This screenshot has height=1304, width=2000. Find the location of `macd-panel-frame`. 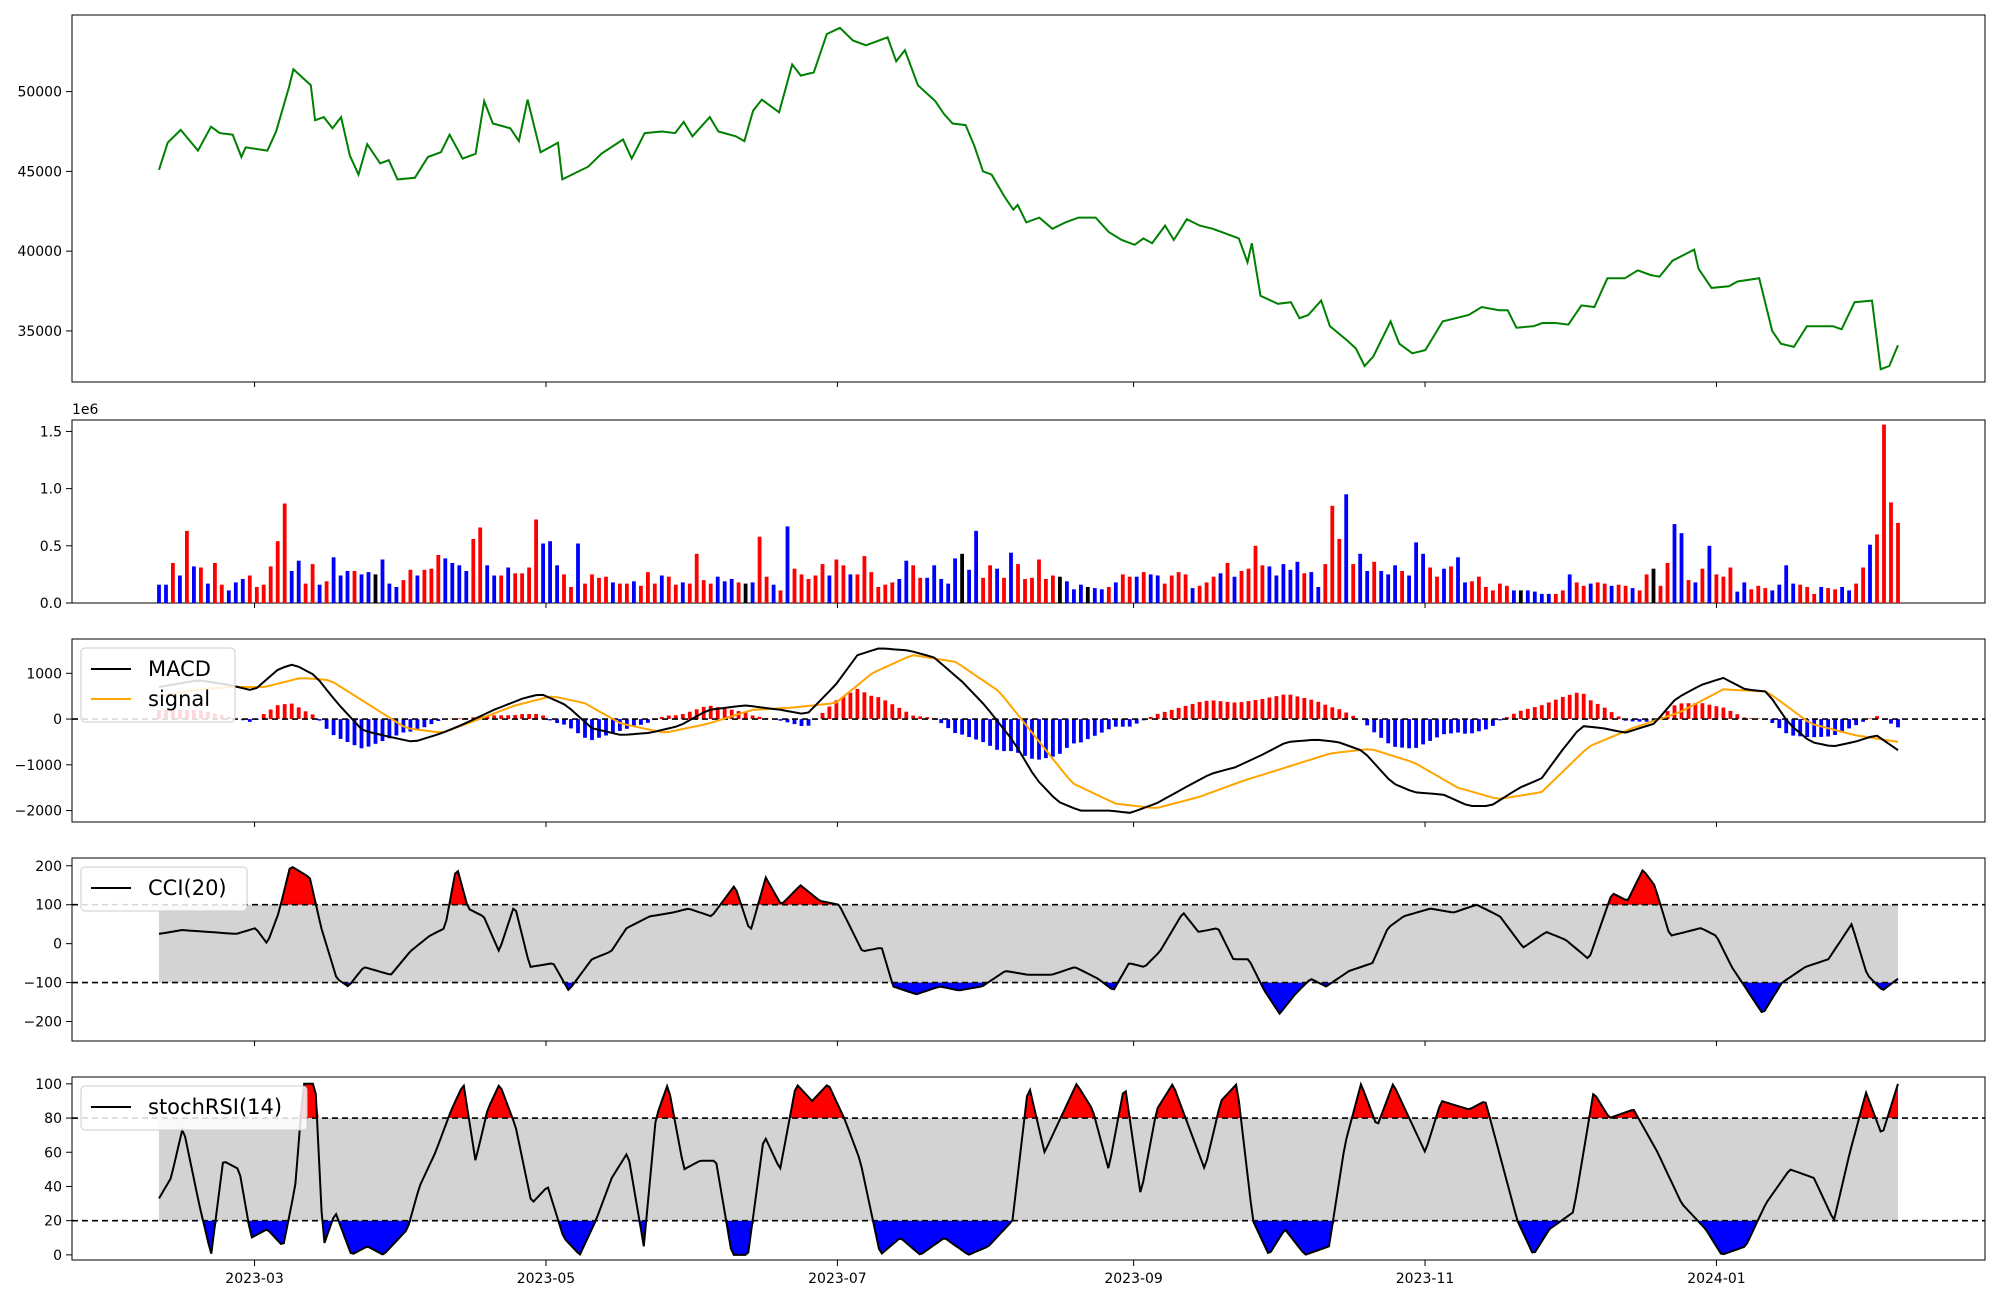

macd-panel-frame is located at coordinates (1028, 730).